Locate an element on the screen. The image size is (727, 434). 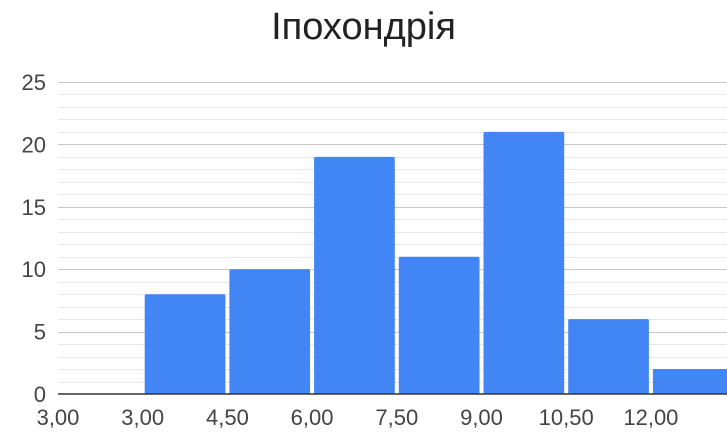
y-axis-labels: 0 5 10 15 20 25 is located at coordinates (34, 238).